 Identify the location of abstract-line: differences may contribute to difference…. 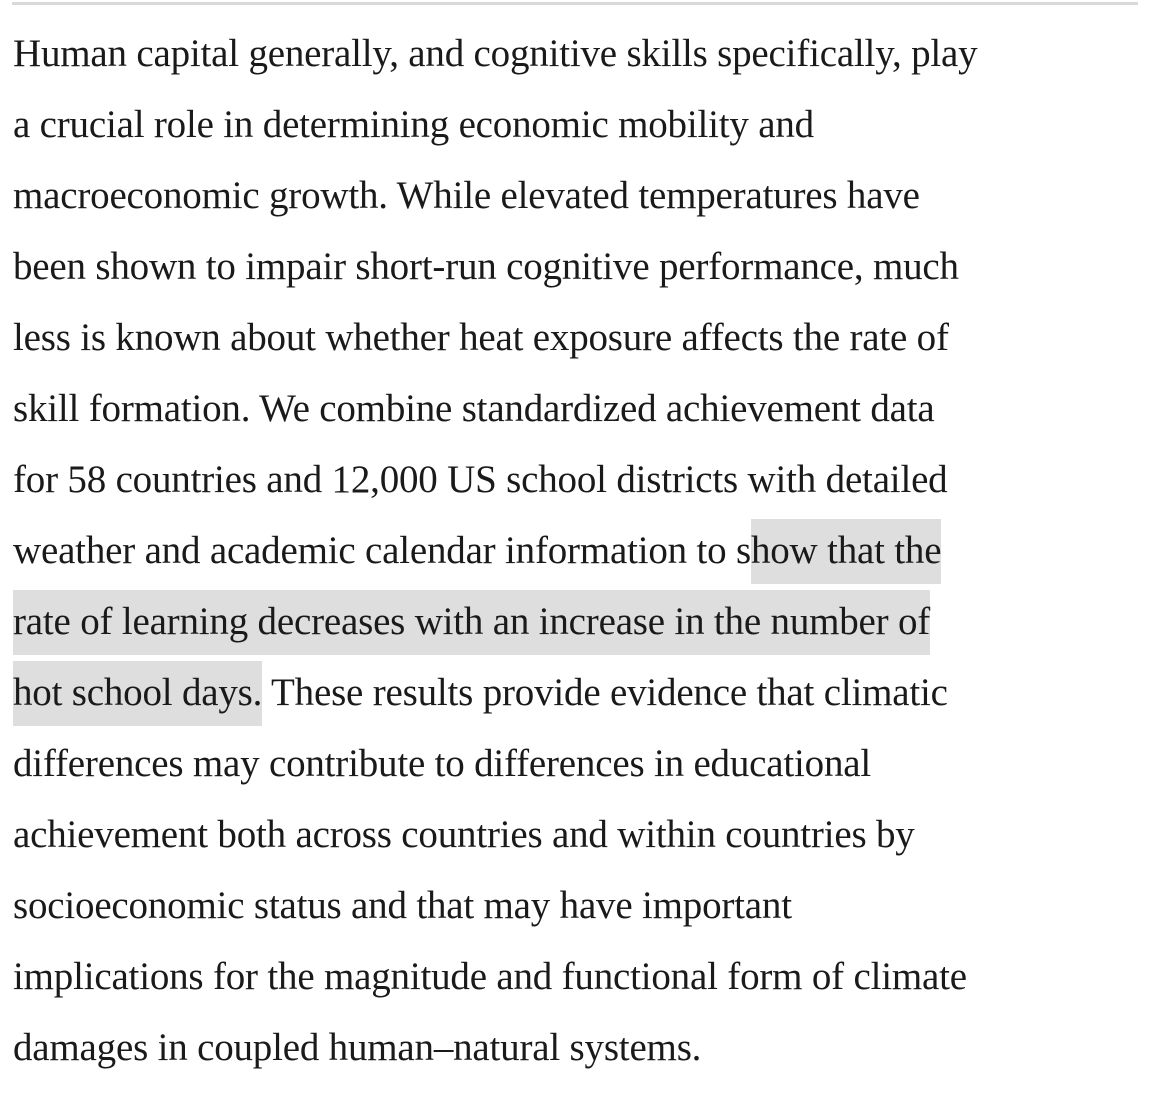
(442, 763).